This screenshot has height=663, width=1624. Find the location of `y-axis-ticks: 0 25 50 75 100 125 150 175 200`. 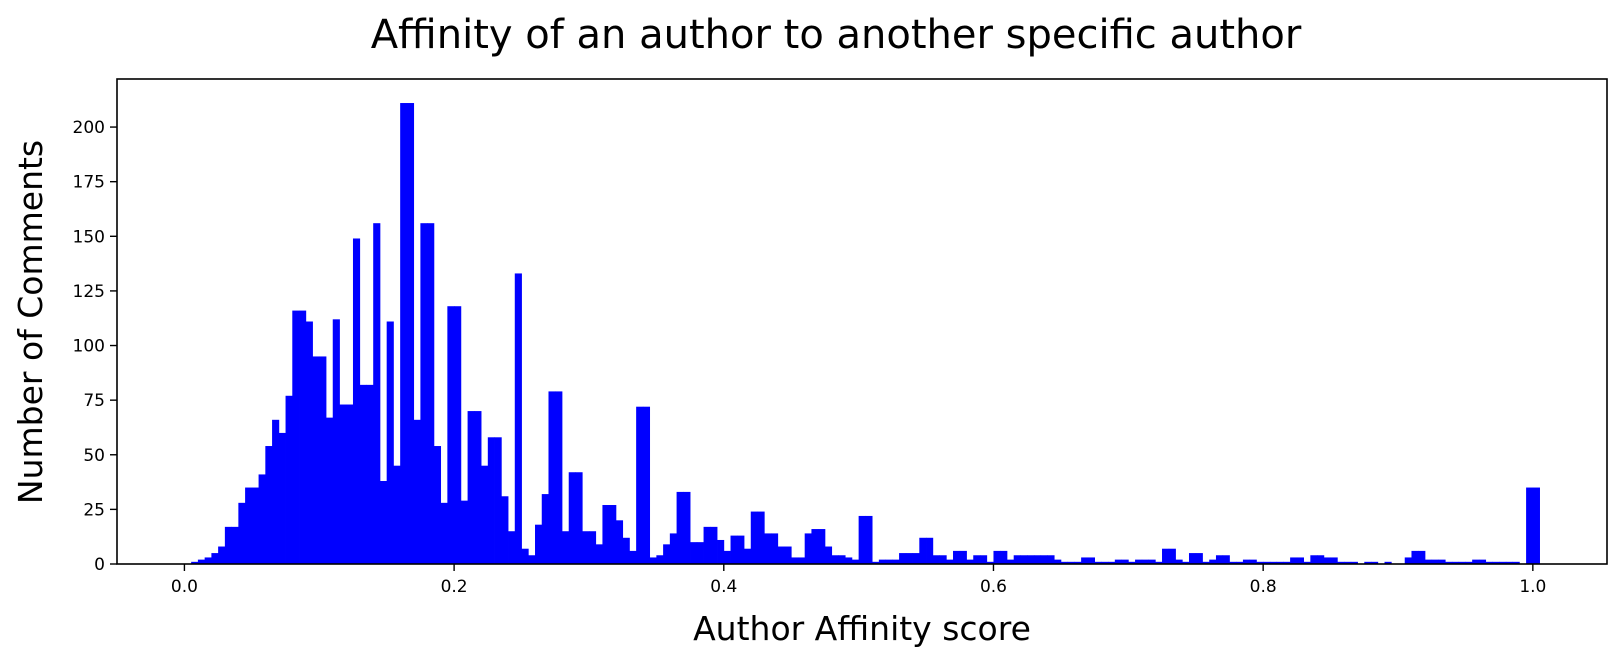

y-axis-ticks: 0 25 50 75 100 125 150 175 200 is located at coordinates (95, 346).